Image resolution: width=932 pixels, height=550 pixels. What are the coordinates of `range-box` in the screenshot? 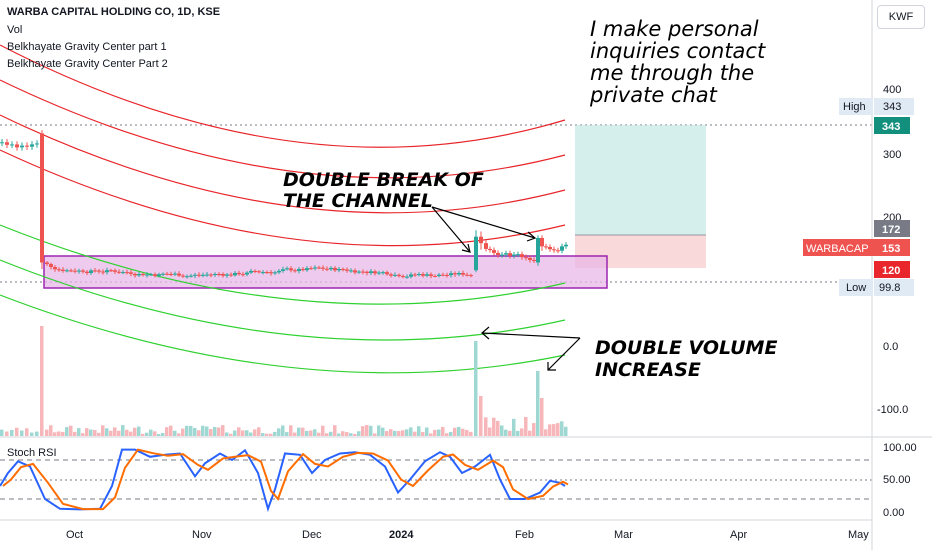 It's located at (325, 272).